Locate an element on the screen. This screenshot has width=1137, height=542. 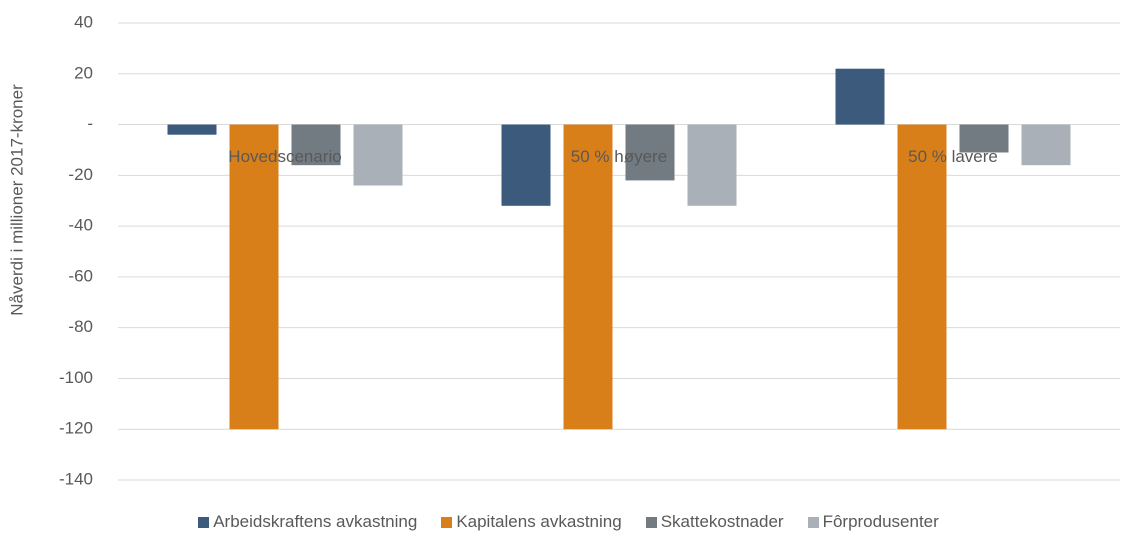
legend-item: Fôrprodusenter is located at coordinates (873, 522).